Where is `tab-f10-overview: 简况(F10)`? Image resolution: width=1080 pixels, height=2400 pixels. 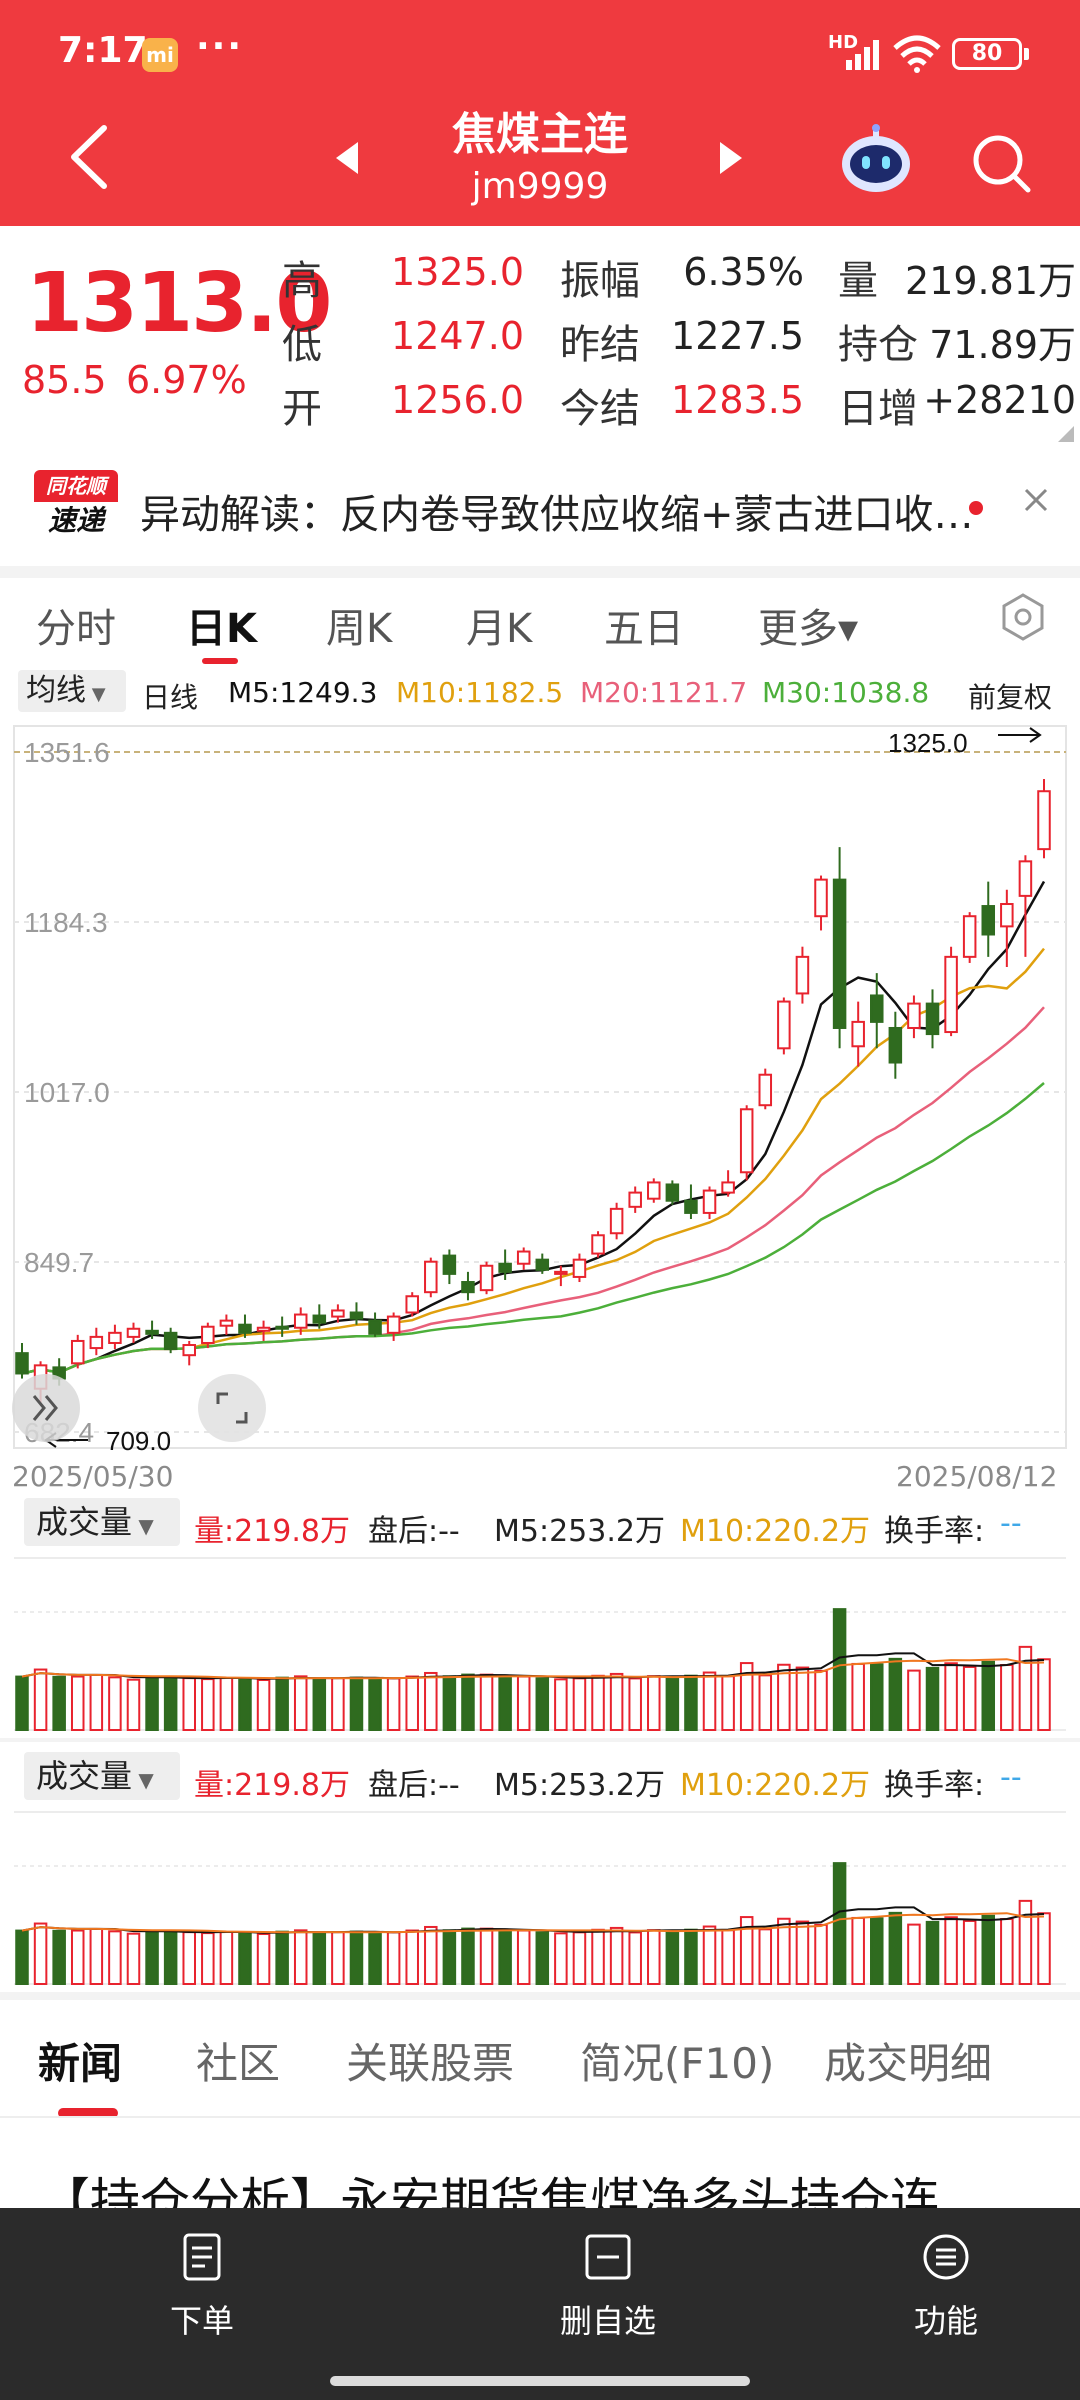 tab-f10-overview: 简况(F10) is located at coordinates (677, 2063).